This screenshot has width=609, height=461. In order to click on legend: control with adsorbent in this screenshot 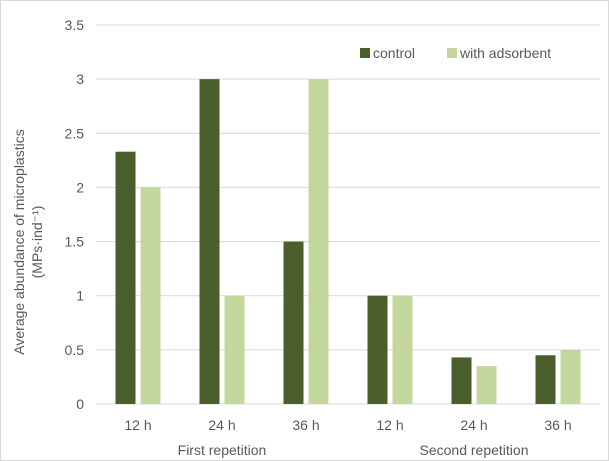, I will do `click(455, 53)`.